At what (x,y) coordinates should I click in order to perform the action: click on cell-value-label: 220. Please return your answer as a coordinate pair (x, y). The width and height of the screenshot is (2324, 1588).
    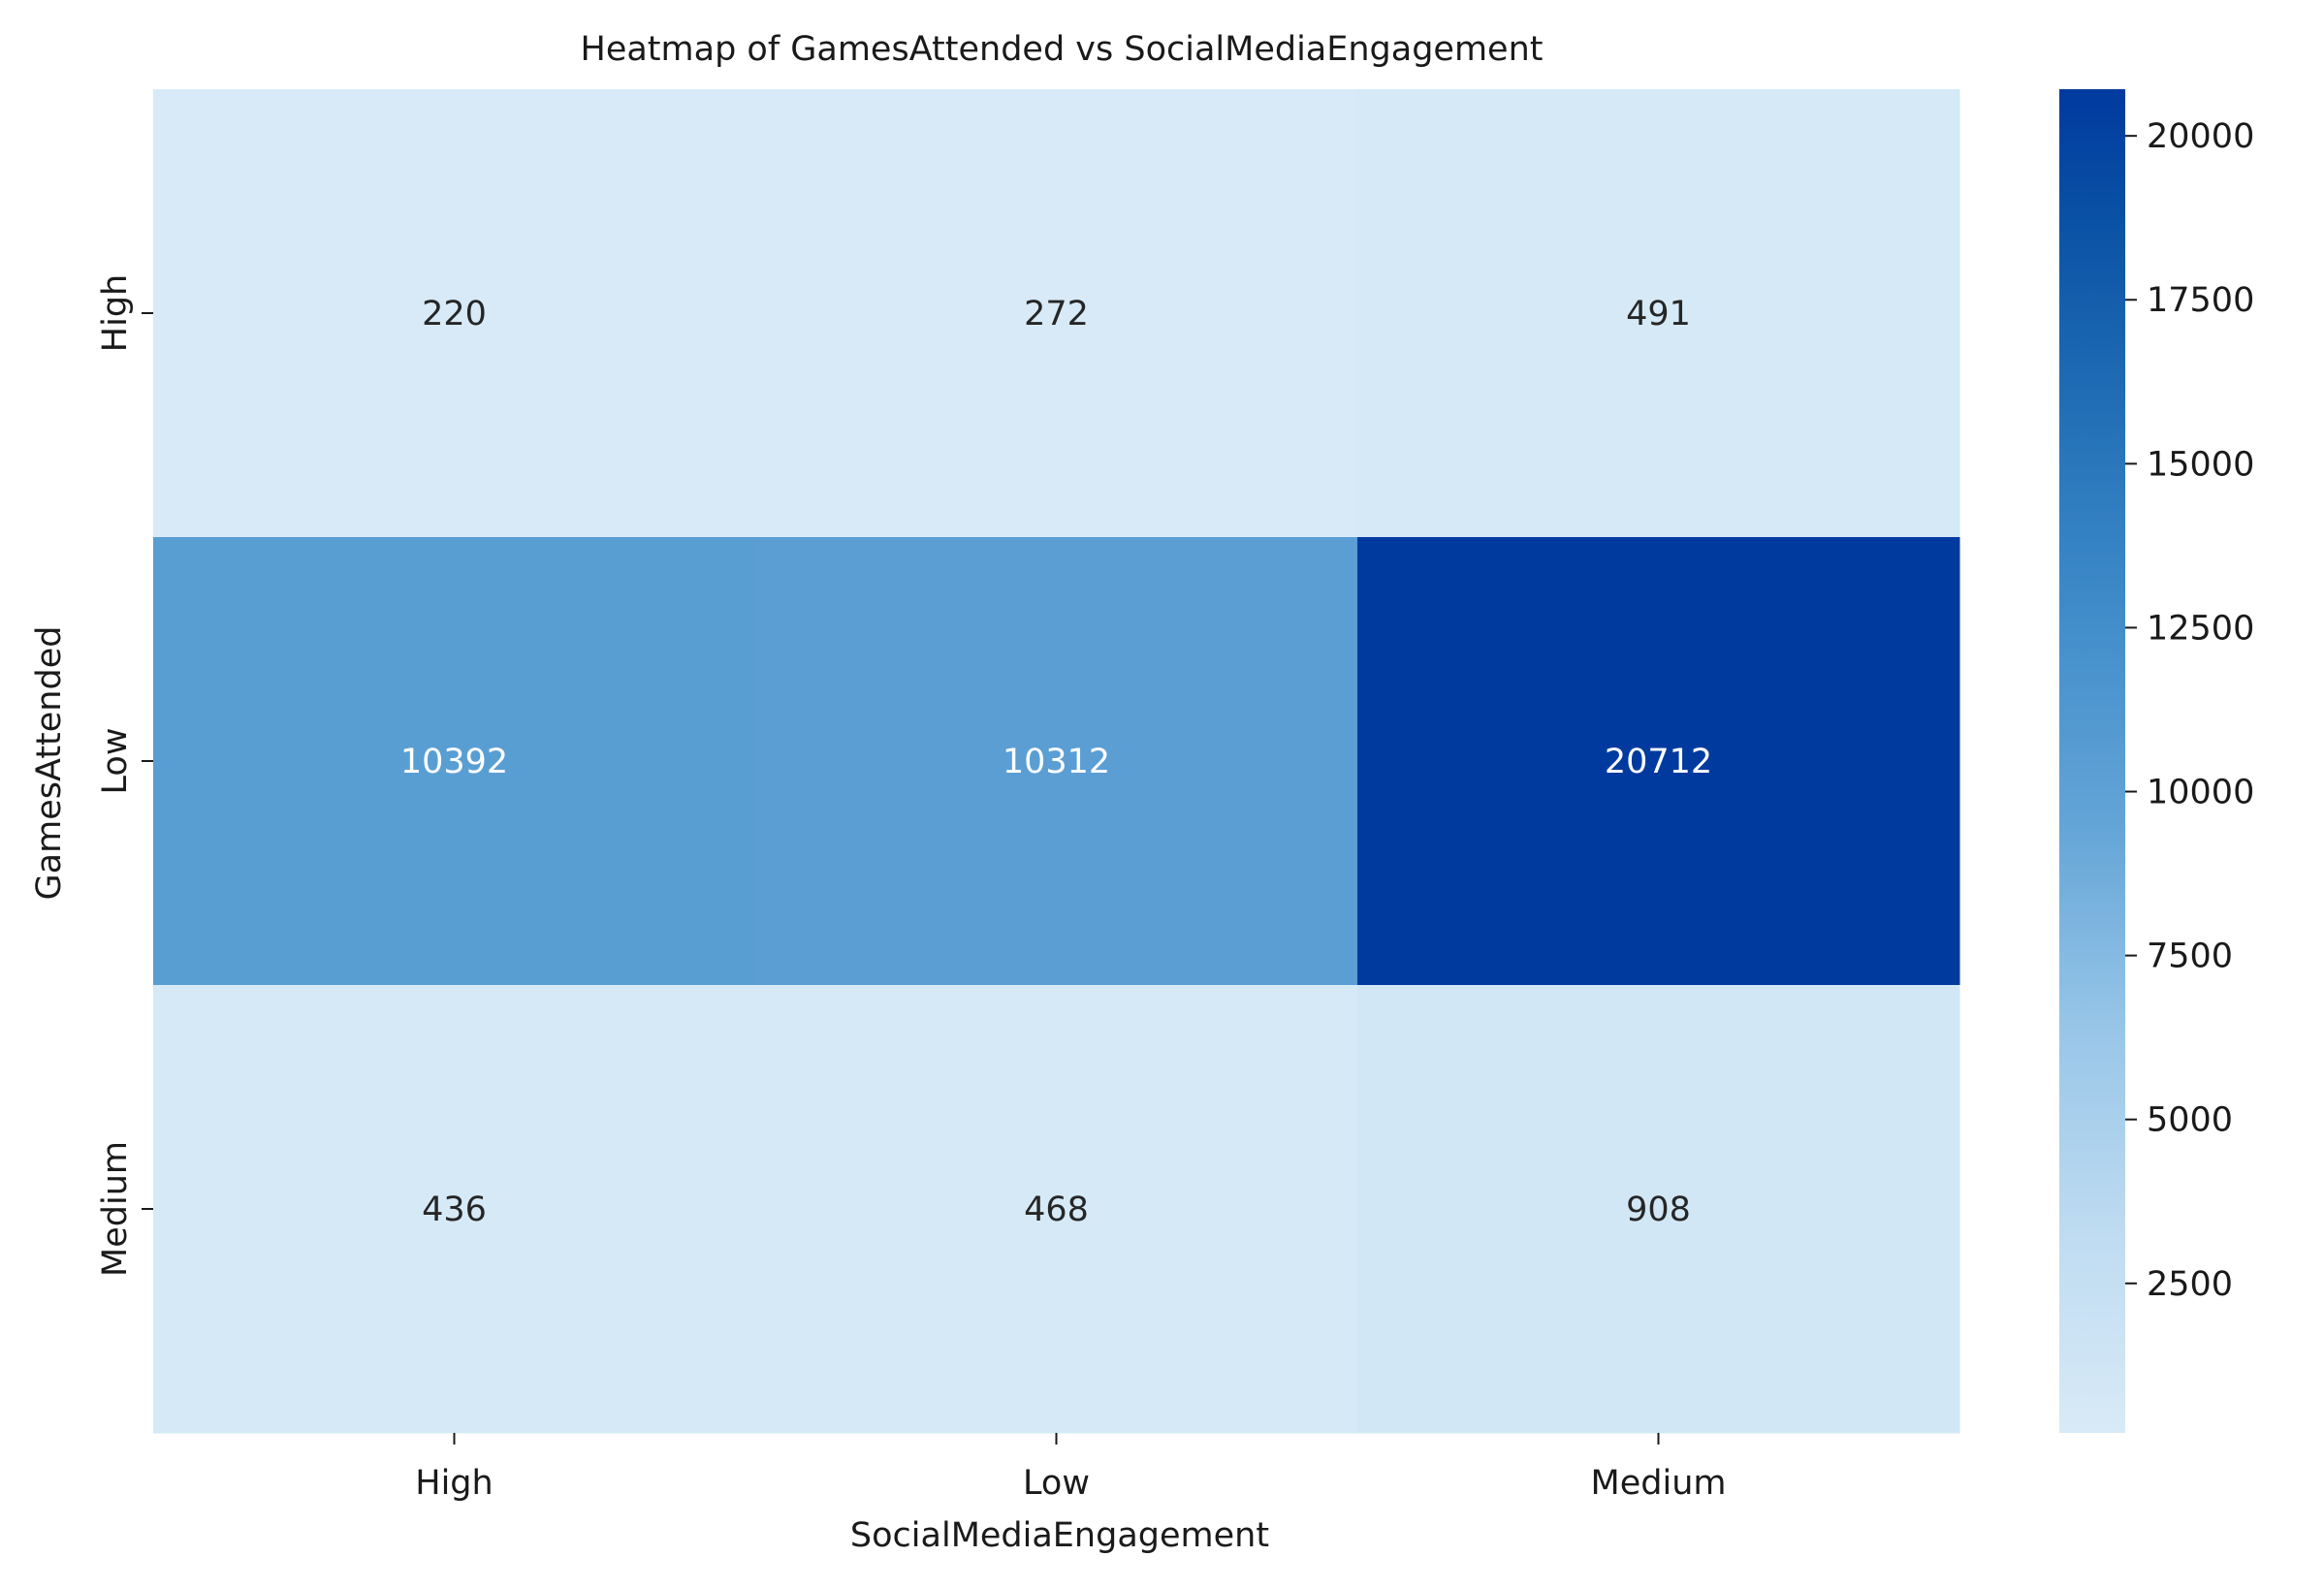
    Looking at the image, I should click on (455, 314).